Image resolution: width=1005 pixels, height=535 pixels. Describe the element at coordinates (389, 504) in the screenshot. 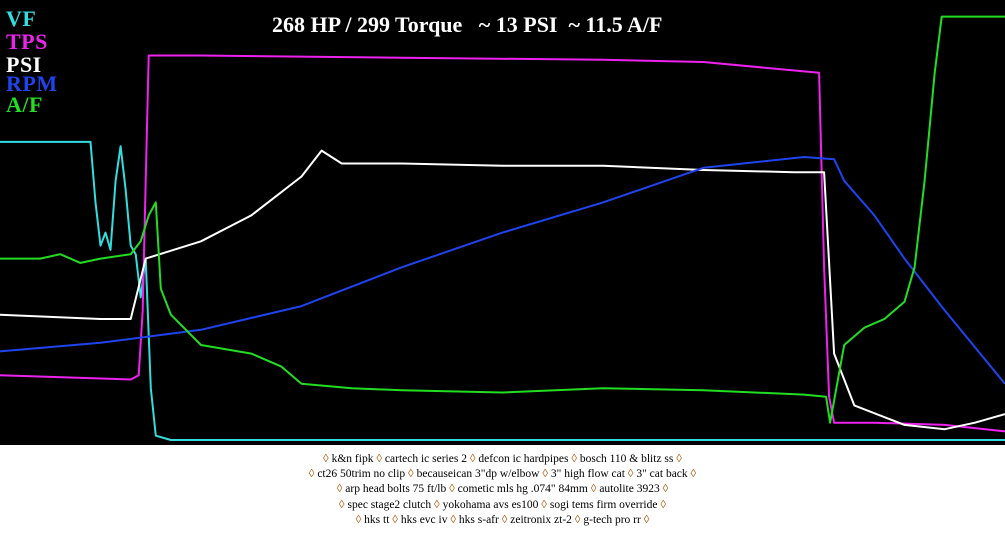

I see `mod-item: spec stage2 clutch` at that location.